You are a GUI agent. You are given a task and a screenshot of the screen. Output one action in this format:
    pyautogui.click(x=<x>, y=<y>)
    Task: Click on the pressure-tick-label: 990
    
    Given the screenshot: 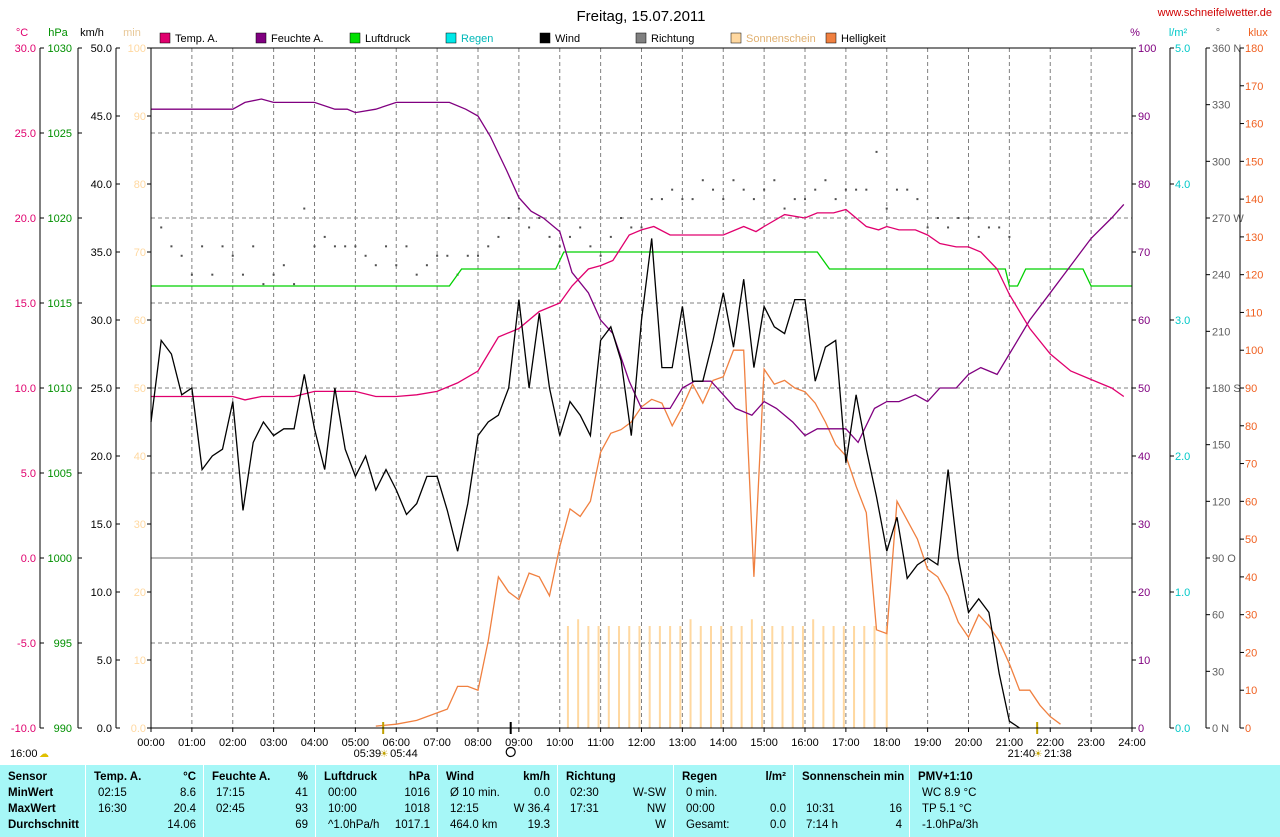 What is the action you would take?
    pyautogui.click(x=63, y=729)
    